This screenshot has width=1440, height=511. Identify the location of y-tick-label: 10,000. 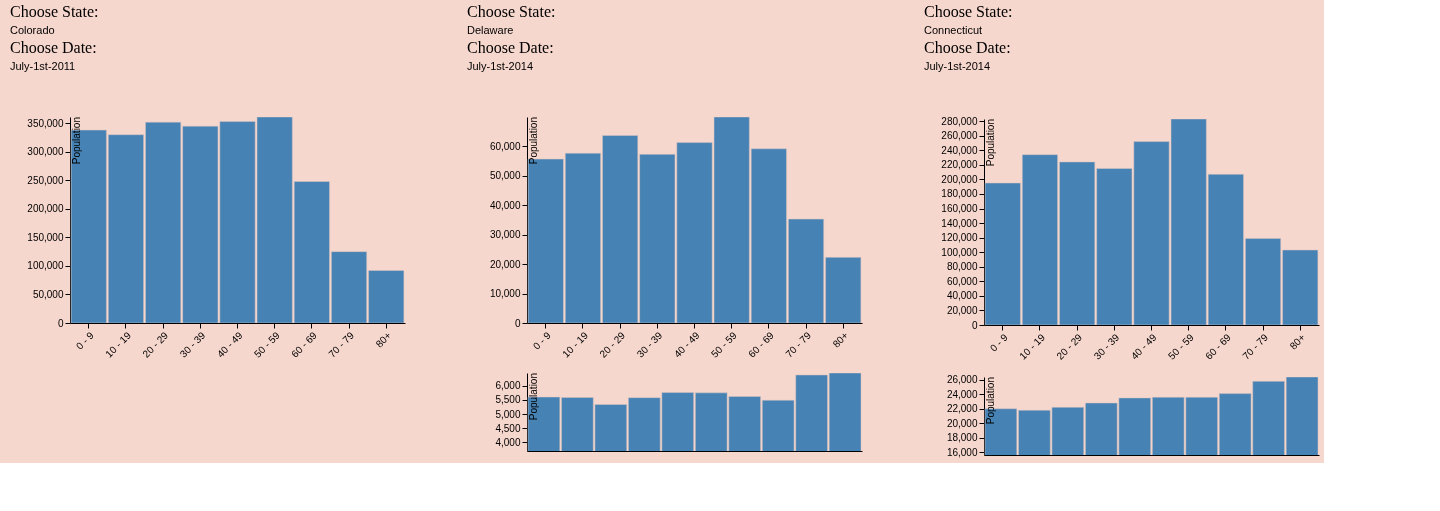
(505, 294).